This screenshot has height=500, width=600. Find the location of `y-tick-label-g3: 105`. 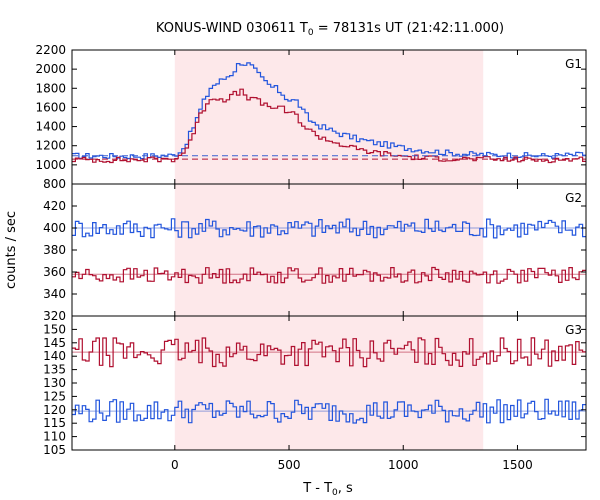

y-tick-label-g3: 105 is located at coordinates (54, 450).